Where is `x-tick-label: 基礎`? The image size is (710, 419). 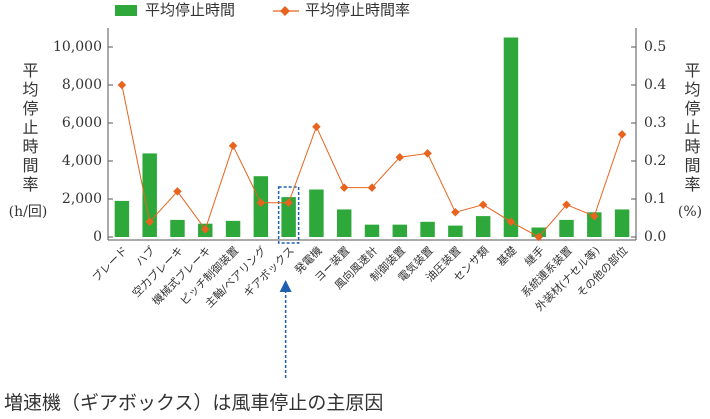
x-tick-label: 基礎 is located at coordinates (506, 256).